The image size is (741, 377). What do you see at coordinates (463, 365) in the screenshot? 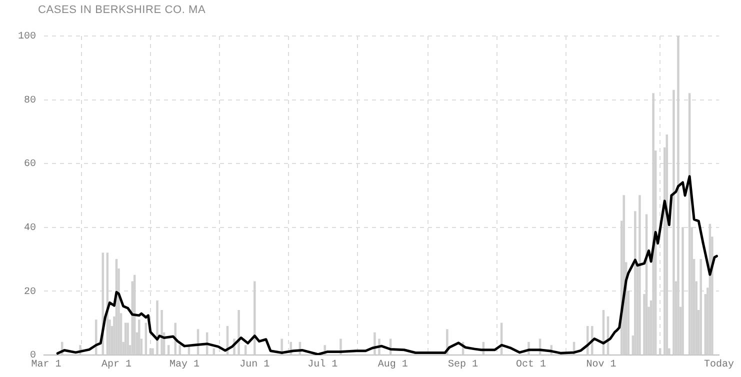
I see `x-tick-label: Sep 1` at bounding box center [463, 365].